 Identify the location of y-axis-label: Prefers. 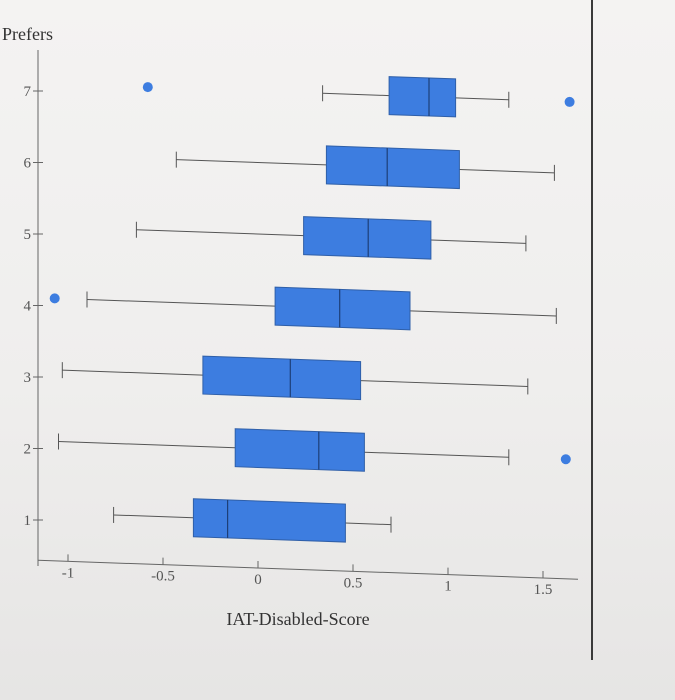
(27, 34).